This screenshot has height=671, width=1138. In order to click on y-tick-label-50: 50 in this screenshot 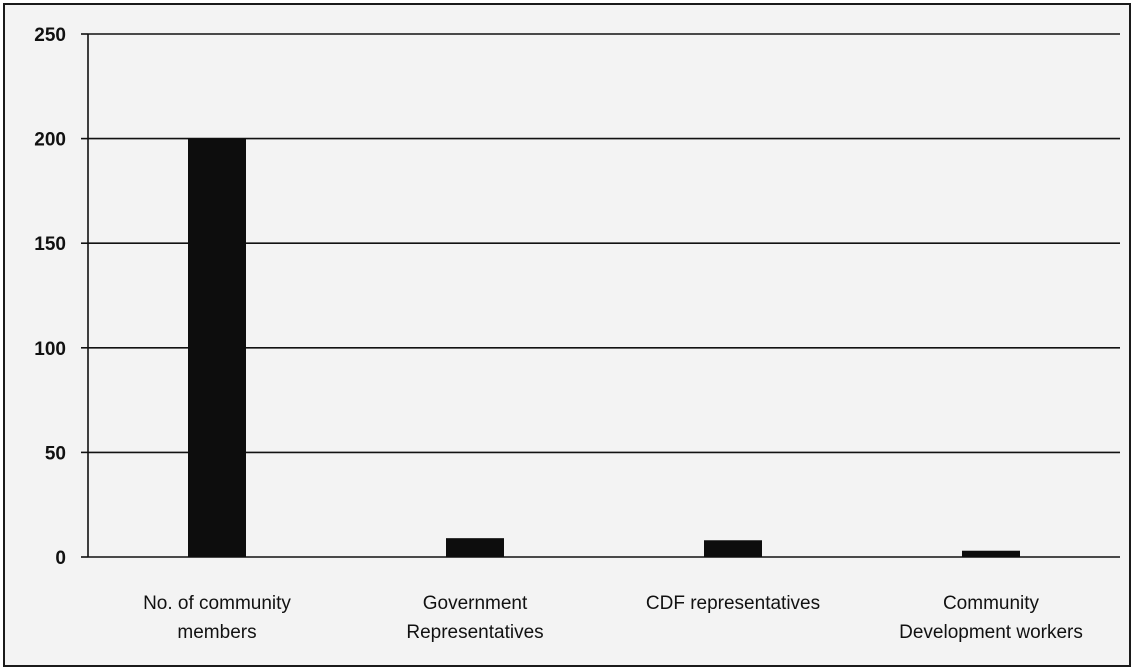, I will do `click(55, 453)`.